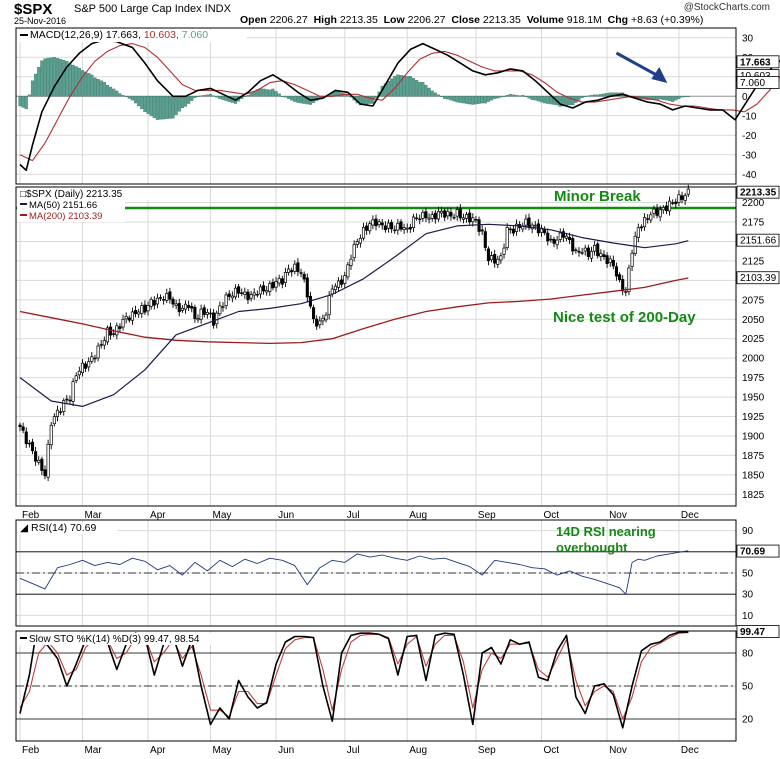  What do you see at coordinates (597, 196) in the screenshot?
I see `minor-break-annotation: Minor Break` at bounding box center [597, 196].